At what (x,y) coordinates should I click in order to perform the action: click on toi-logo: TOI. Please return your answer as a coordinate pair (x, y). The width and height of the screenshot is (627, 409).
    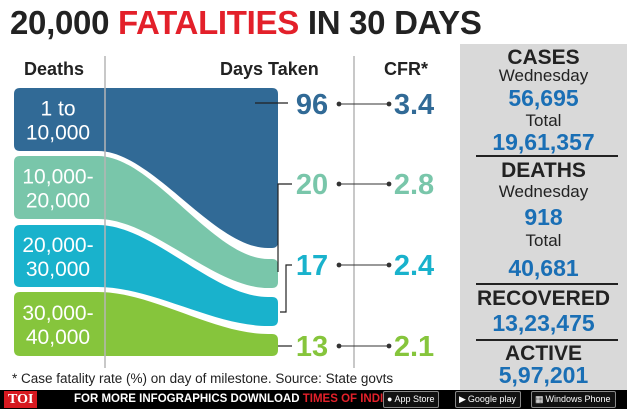
    Looking at the image, I should click on (21, 399).